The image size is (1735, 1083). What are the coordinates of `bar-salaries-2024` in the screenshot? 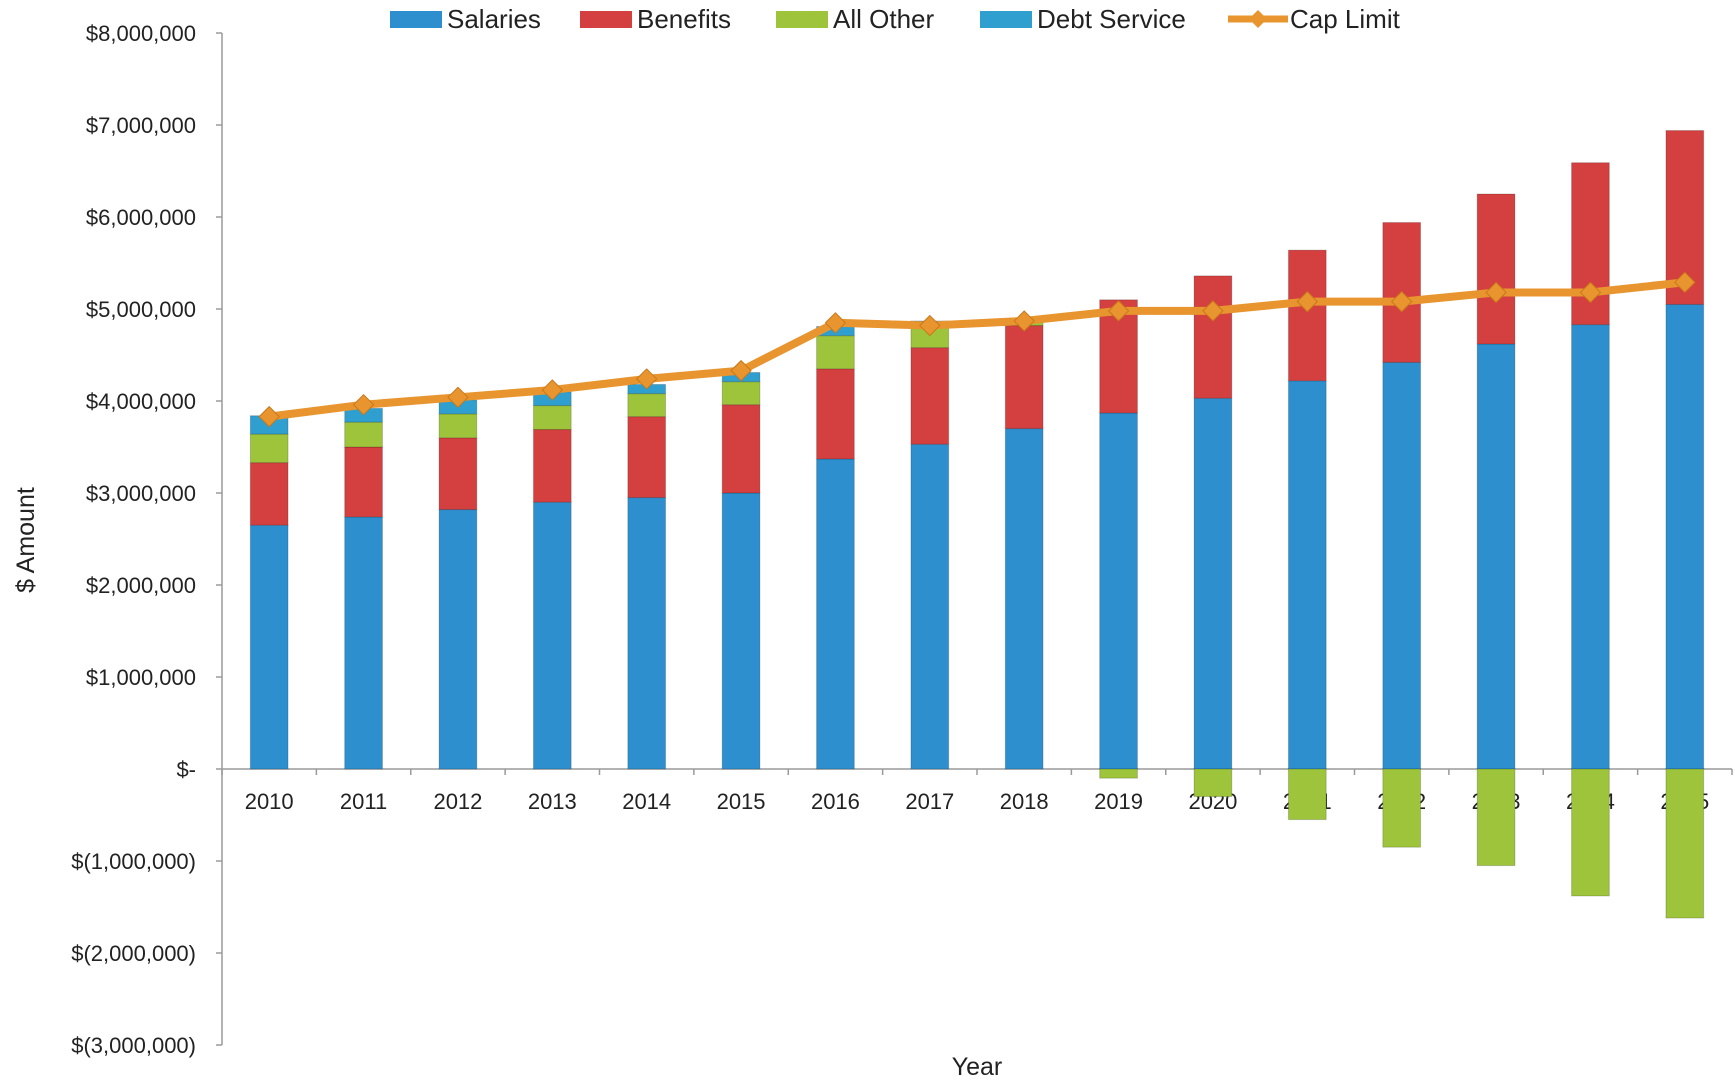 It's located at (1590, 547).